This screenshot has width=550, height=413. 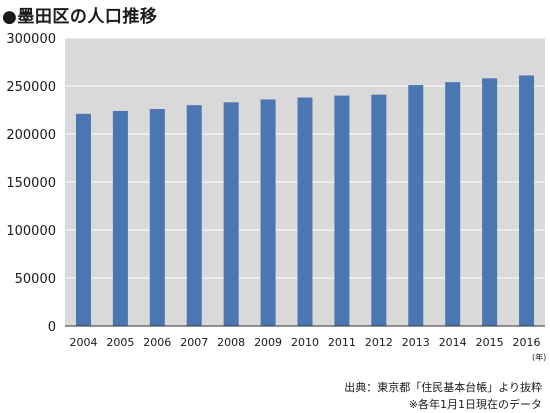 I want to click on x-tick-label: 2014, so click(x=453, y=342).